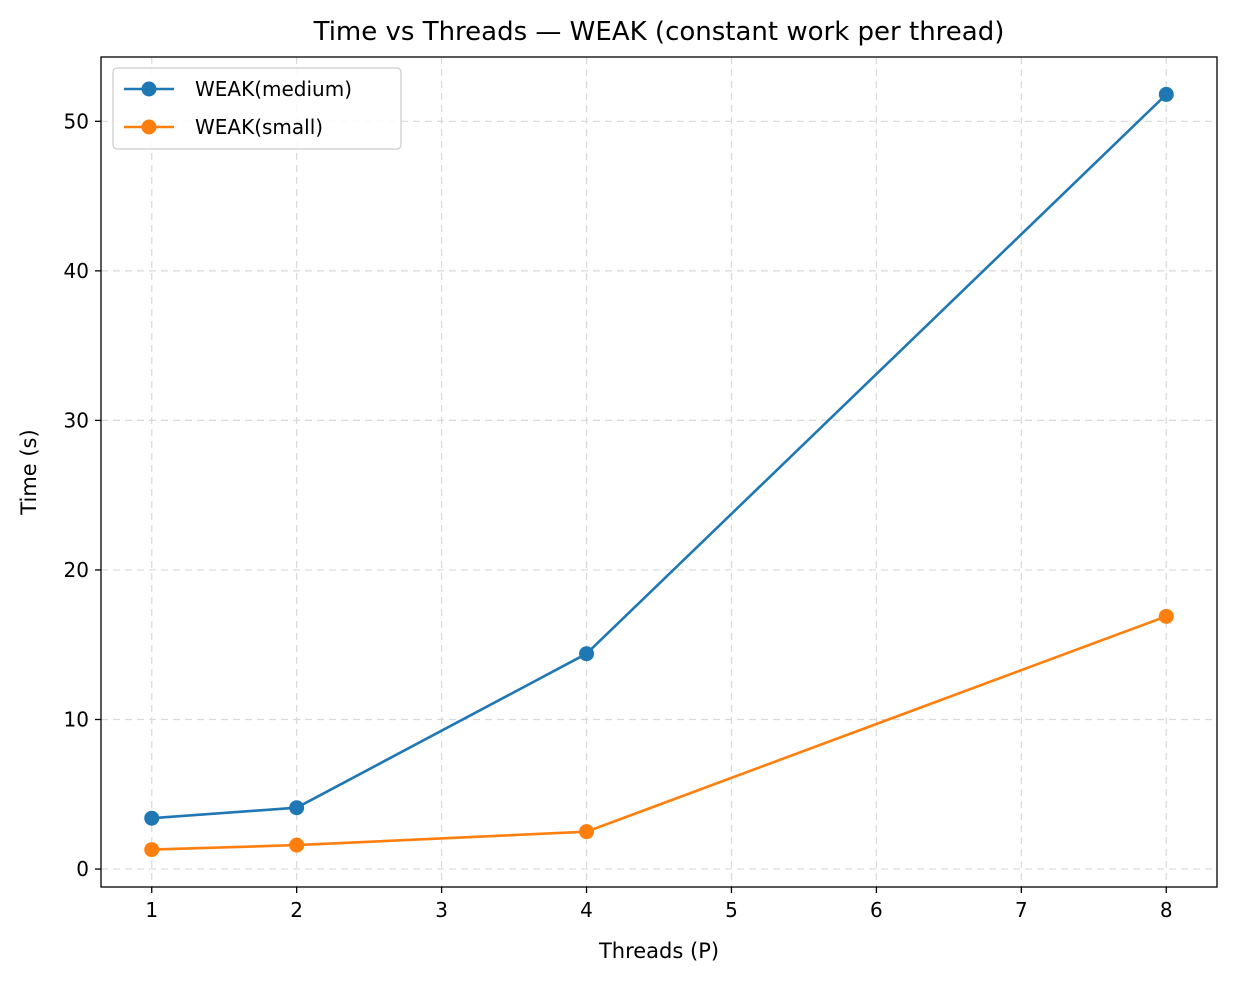  What do you see at coordinates (1166, 910) in the screenshot?
I see `x-tick-label: 8` at bounding box center [1166, 910].